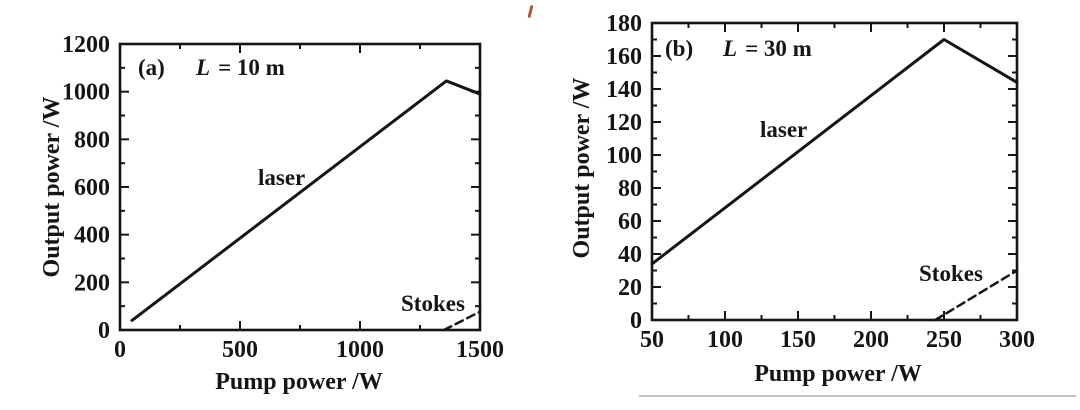 This screenshot has width=1080, height=410. I want to click on svg-text: 1500, so click(480, 350).